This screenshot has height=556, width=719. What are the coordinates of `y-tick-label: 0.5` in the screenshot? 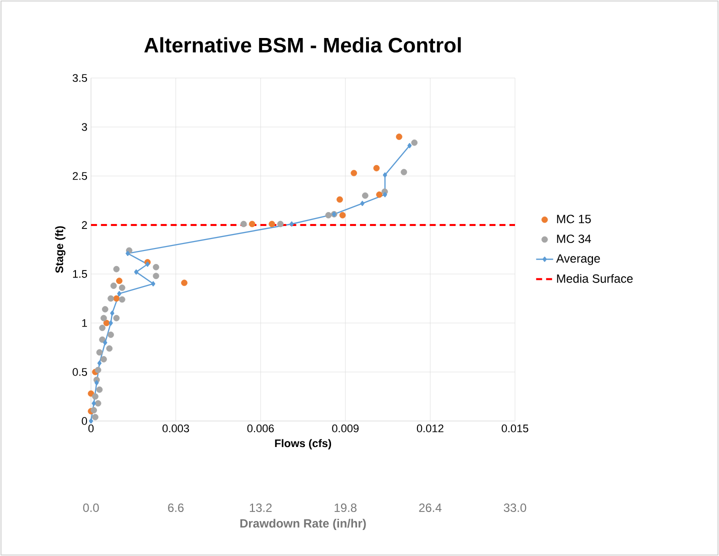 It's located at (80, 372).